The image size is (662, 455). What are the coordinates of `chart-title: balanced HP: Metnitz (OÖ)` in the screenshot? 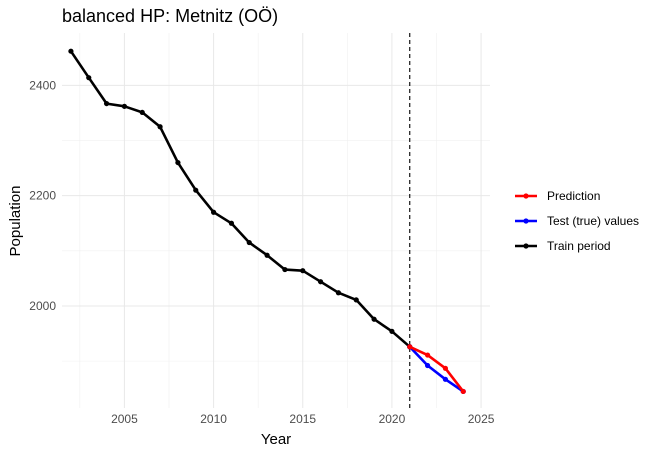 It's located at (170, 16).